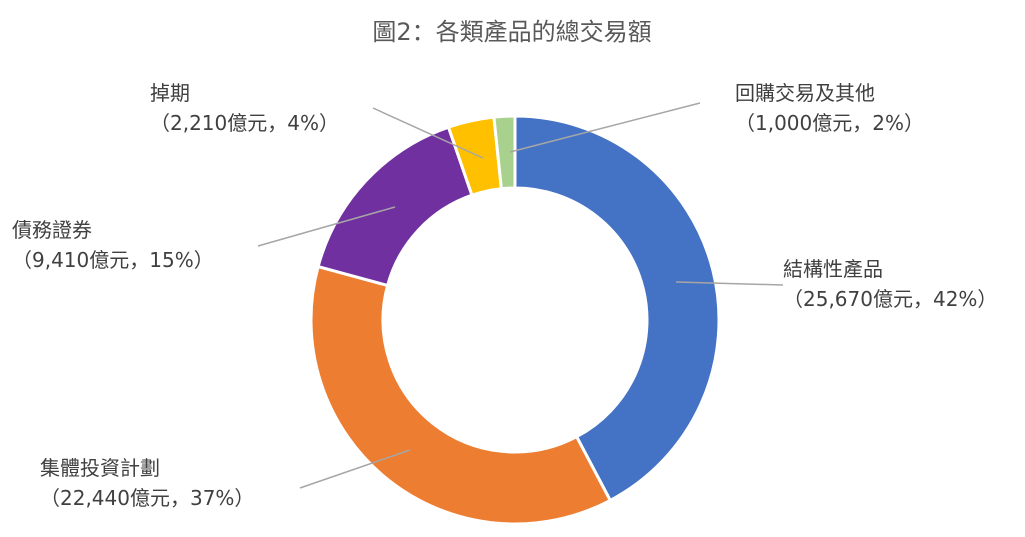 The height and width of the screenshot is (537, 1025). What do you see at coordinates (170, 93) in the screenshot?
I see `slice-label-name-3: 掉期` at bounding box center [170, 93].